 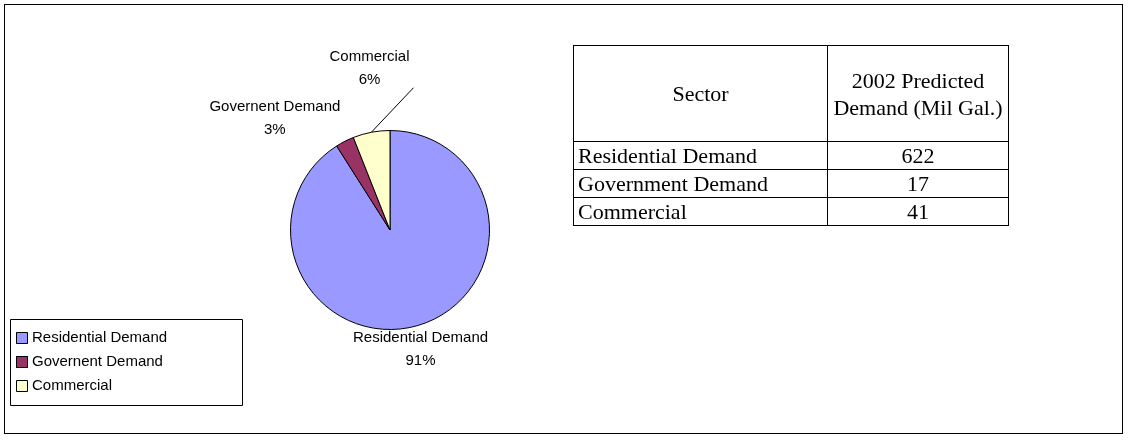 I want to click on text: 41, so click(x=918, y=211).